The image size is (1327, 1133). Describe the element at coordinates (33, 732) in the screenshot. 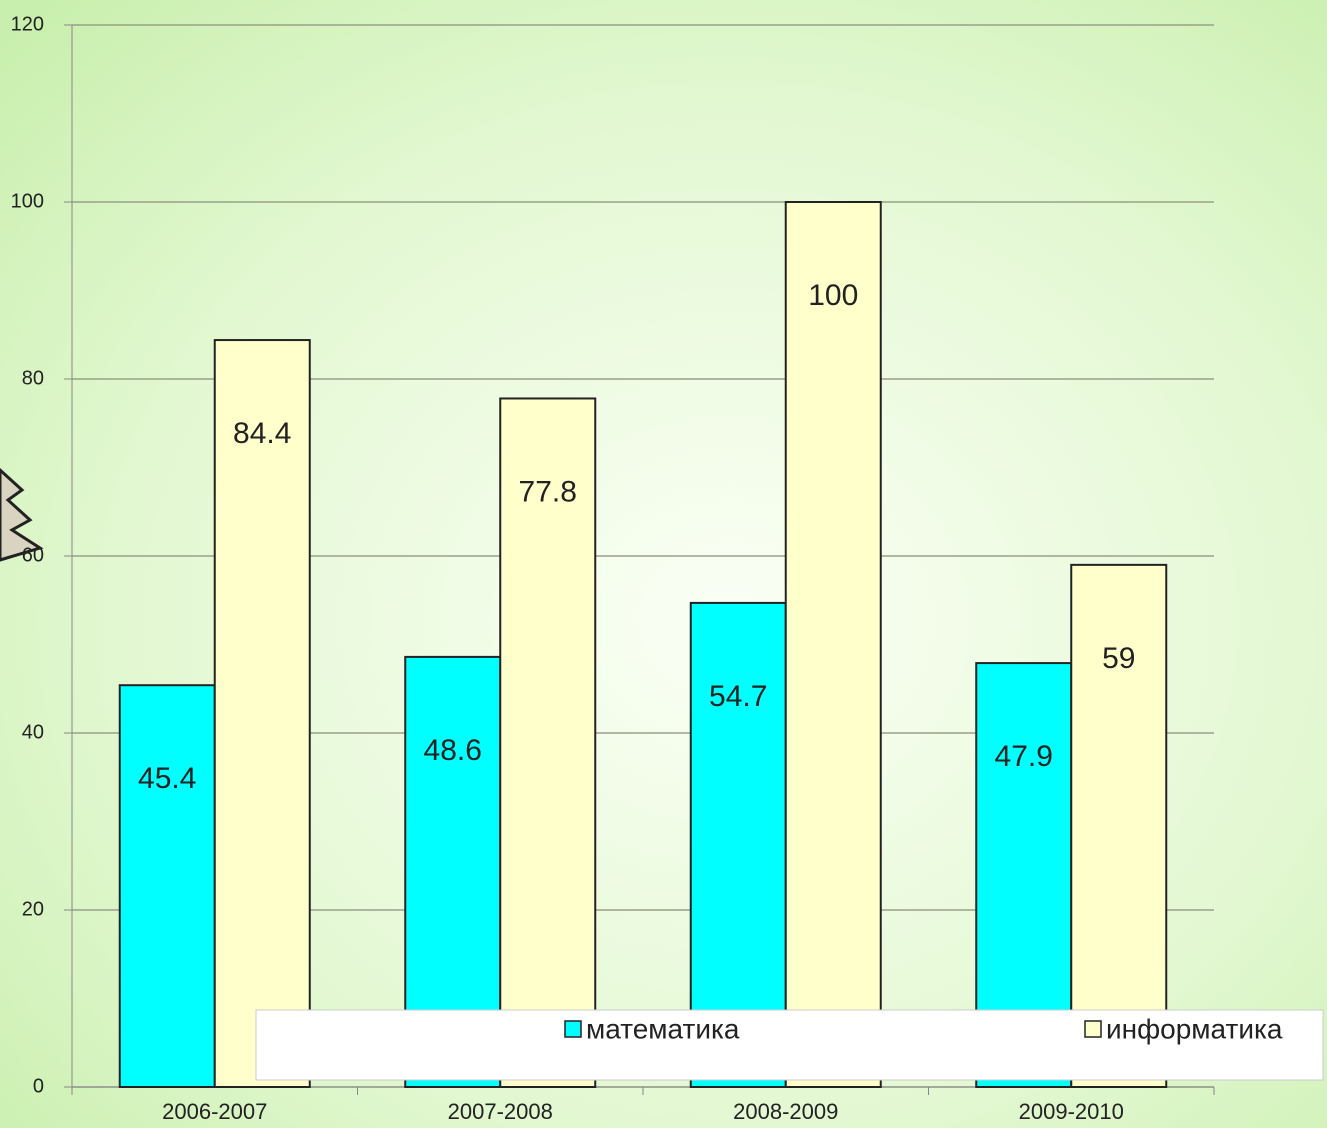

I see `y-tick-label: 40` at that location.